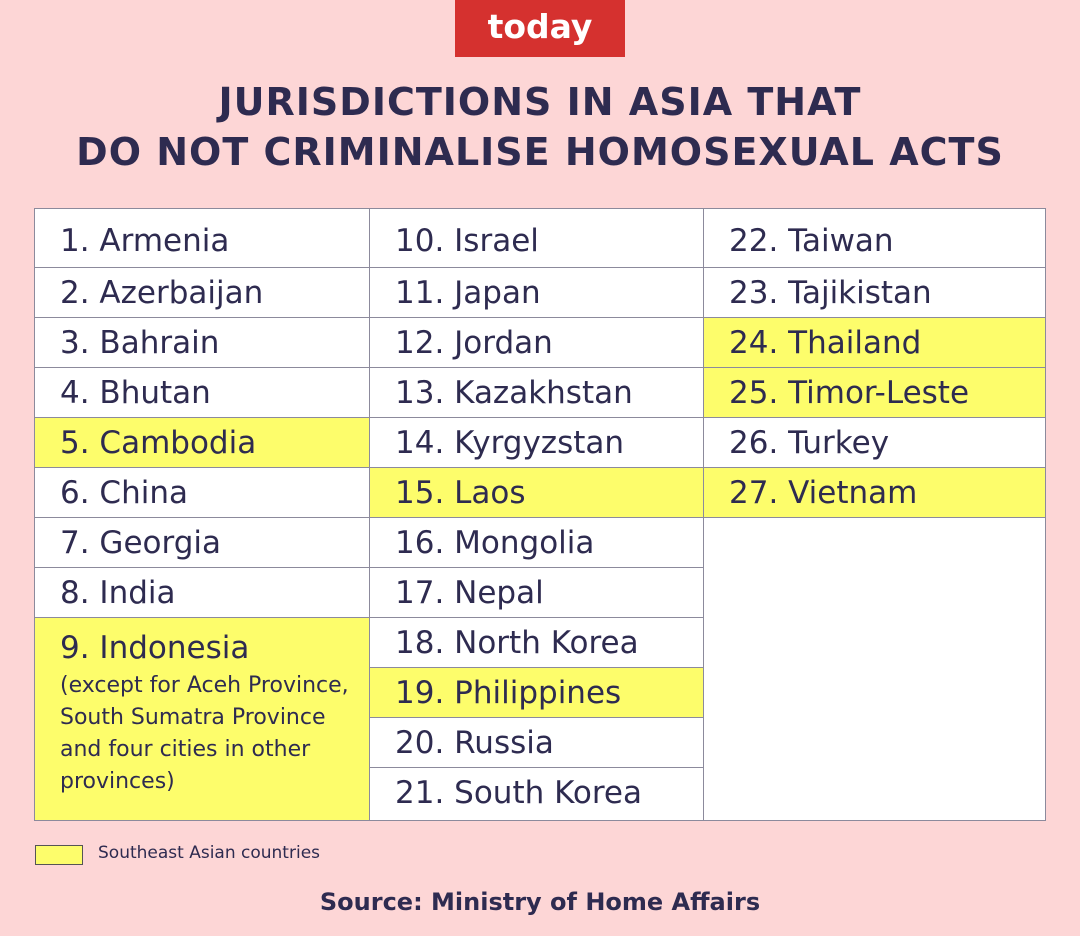 Image resolution: width=1080 pixels, height=936 pixels. What do you see at coordinates (202, 592) in the screenshot?
I see `table-cell: 8. India` at bounding box center [202, 592].